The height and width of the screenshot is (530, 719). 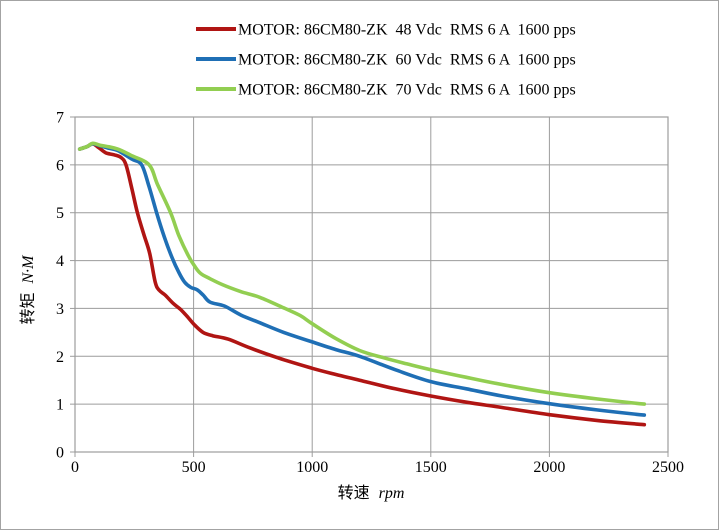 I want to click on tick-label-y-2: 2, so click(x=60, y=357).